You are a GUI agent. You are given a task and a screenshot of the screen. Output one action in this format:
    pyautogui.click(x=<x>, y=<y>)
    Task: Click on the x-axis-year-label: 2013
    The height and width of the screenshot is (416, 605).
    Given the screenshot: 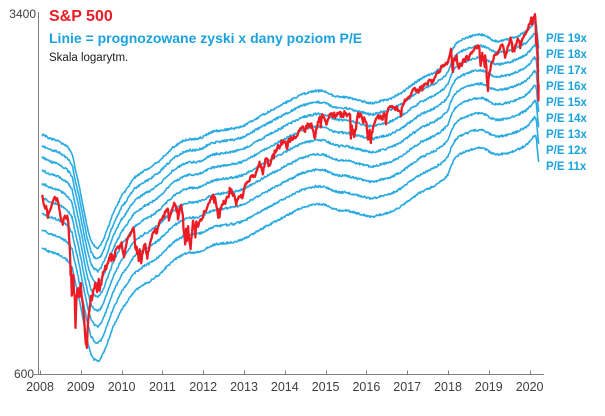 What is the action you would take?
    pyautogui.click(x=244, y=387)
    